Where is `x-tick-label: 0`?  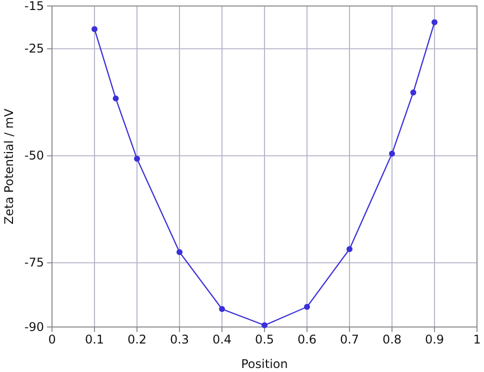
x-tick-label: 0 is located at coordinates (52, 339).